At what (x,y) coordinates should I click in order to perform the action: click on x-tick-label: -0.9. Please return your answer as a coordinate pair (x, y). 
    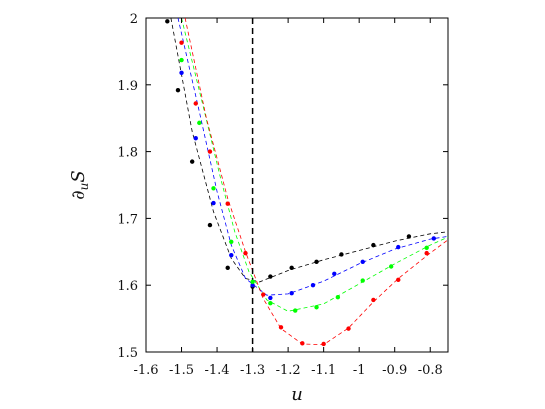
    Looking at the image, I should click on (394, 370).